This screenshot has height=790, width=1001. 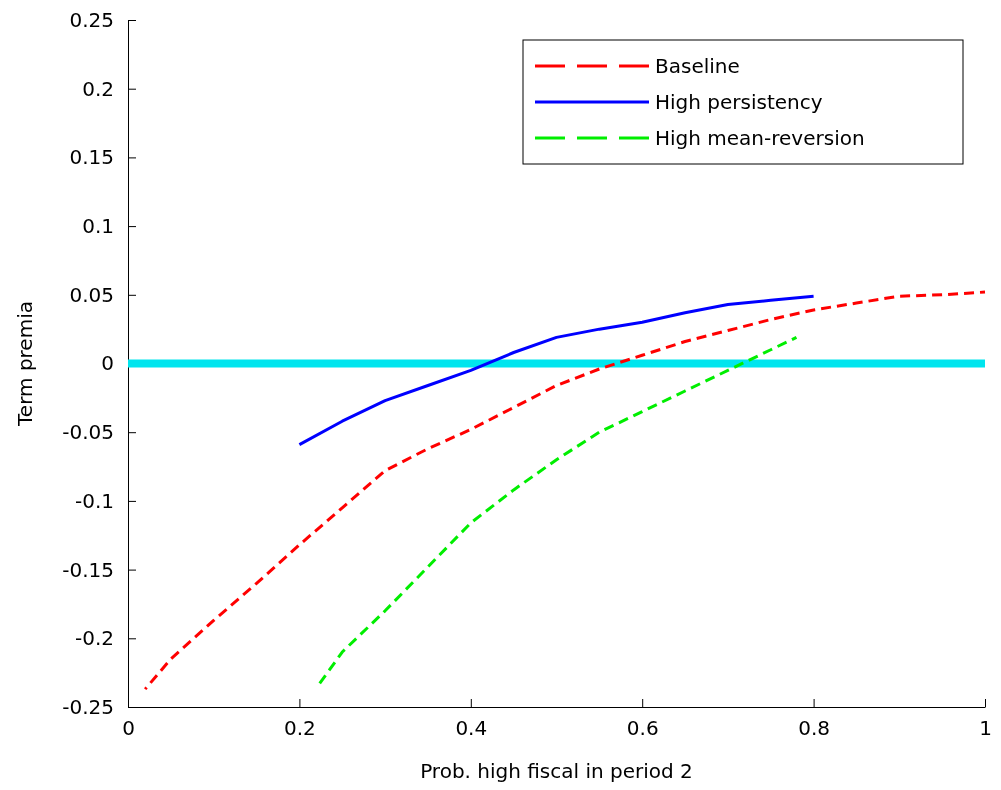 I want to click on legend-label: Baseline, so click(x=697, y=66).